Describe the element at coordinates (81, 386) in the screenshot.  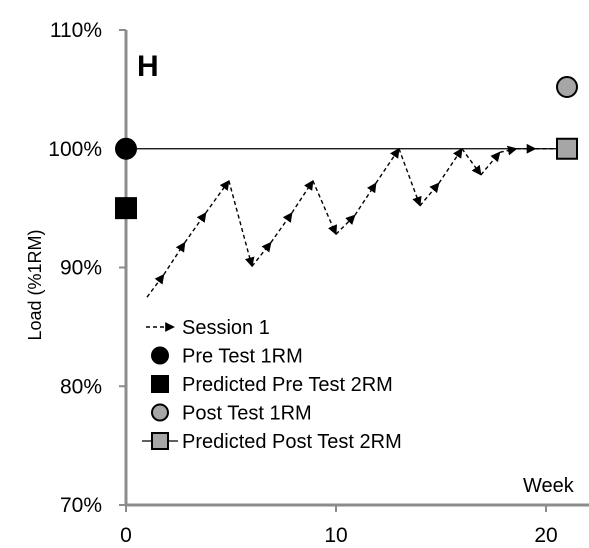
I see `y-tick-label: 80%` at that location.